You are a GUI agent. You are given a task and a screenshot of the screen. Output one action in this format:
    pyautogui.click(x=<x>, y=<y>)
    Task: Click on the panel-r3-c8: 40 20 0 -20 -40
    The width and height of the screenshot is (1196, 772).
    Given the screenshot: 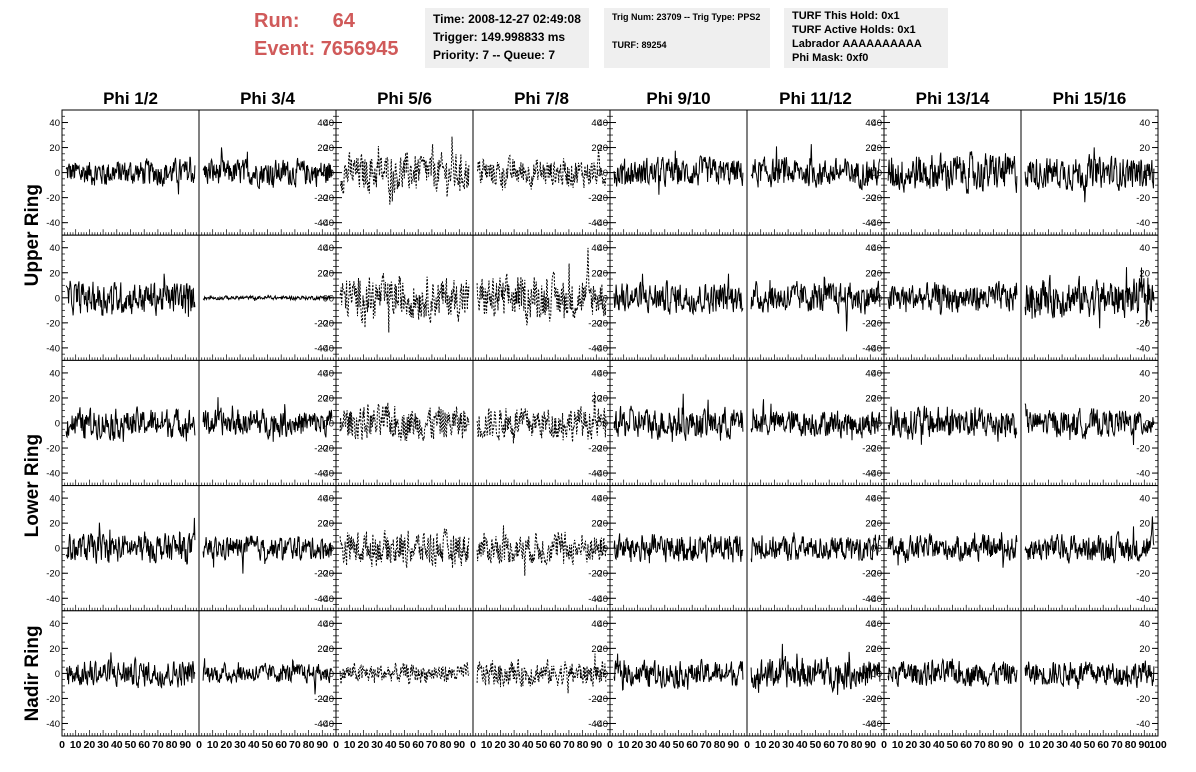 What is the action you would take?
    pyautogui.click(x=1089, y=423)
    